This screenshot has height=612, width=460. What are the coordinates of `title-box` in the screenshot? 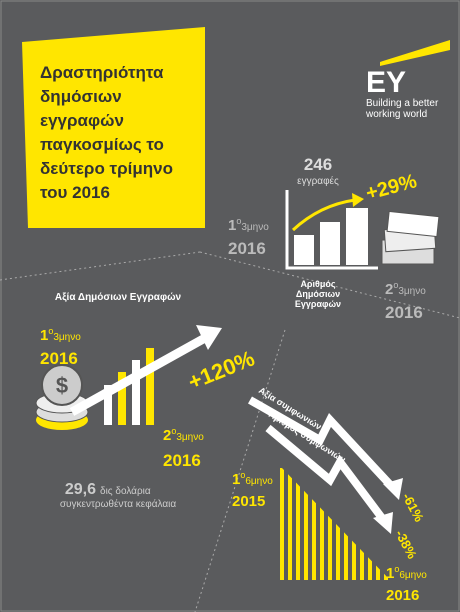 It's located at (113, 127).